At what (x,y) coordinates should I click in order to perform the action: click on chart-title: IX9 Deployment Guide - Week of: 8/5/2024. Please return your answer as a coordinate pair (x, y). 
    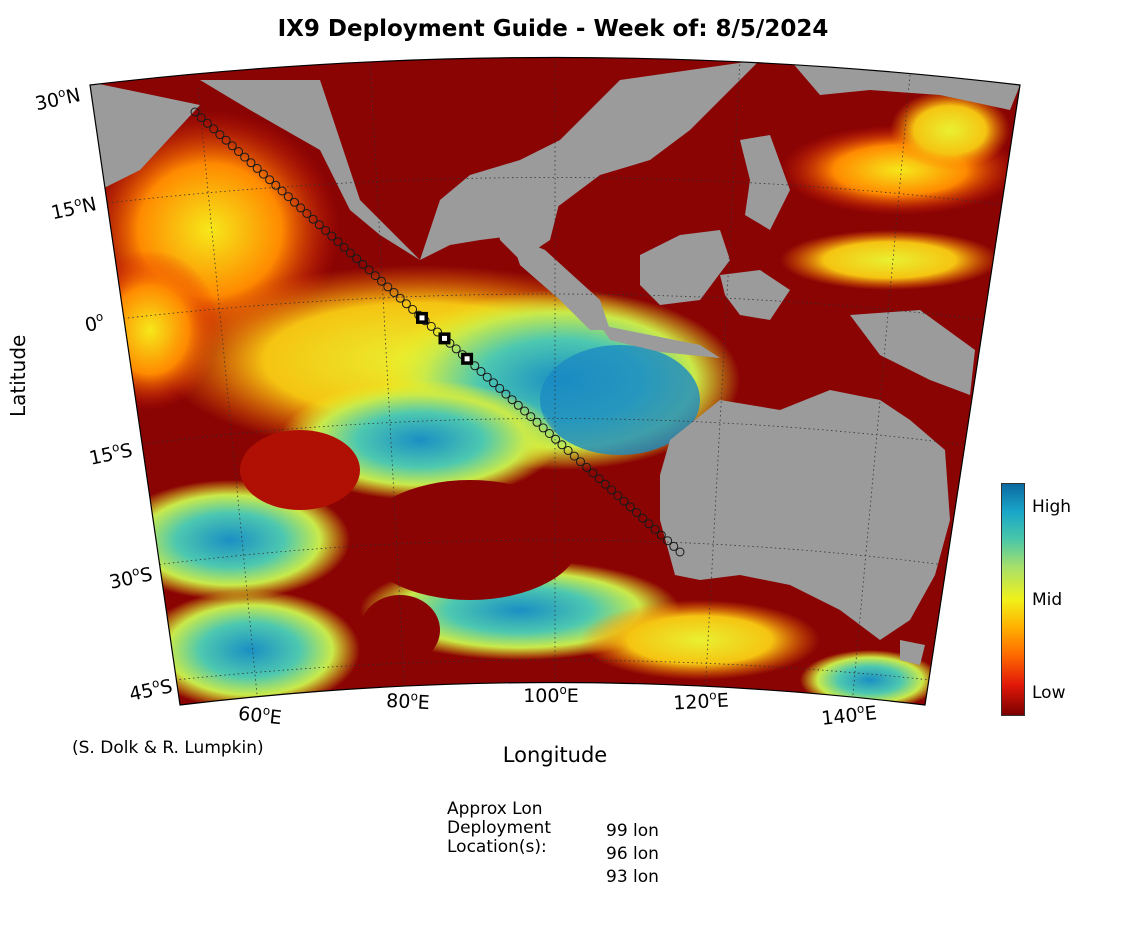
    Looking at the image, I should click on (553, 29).